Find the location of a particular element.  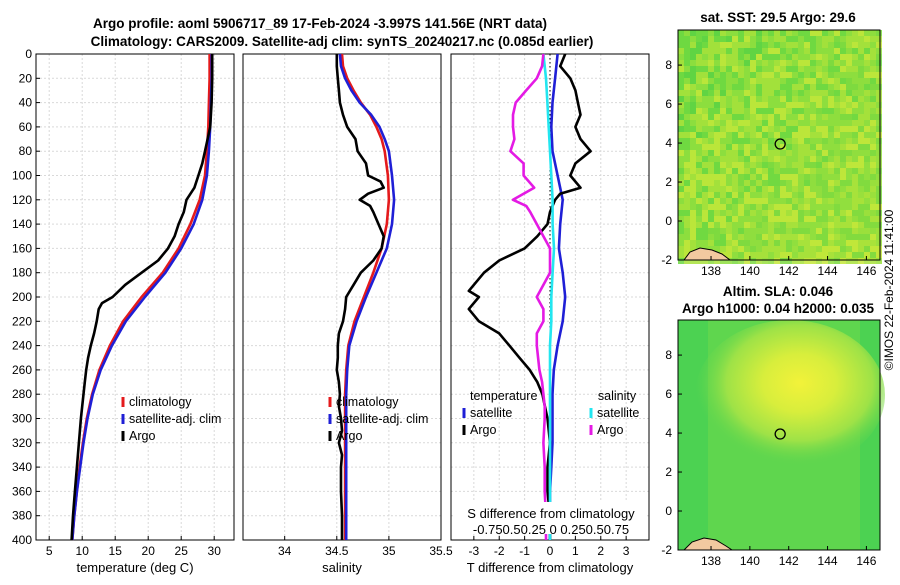

x-axis-label: T difference from climatology is located at coordinates (550, 567).